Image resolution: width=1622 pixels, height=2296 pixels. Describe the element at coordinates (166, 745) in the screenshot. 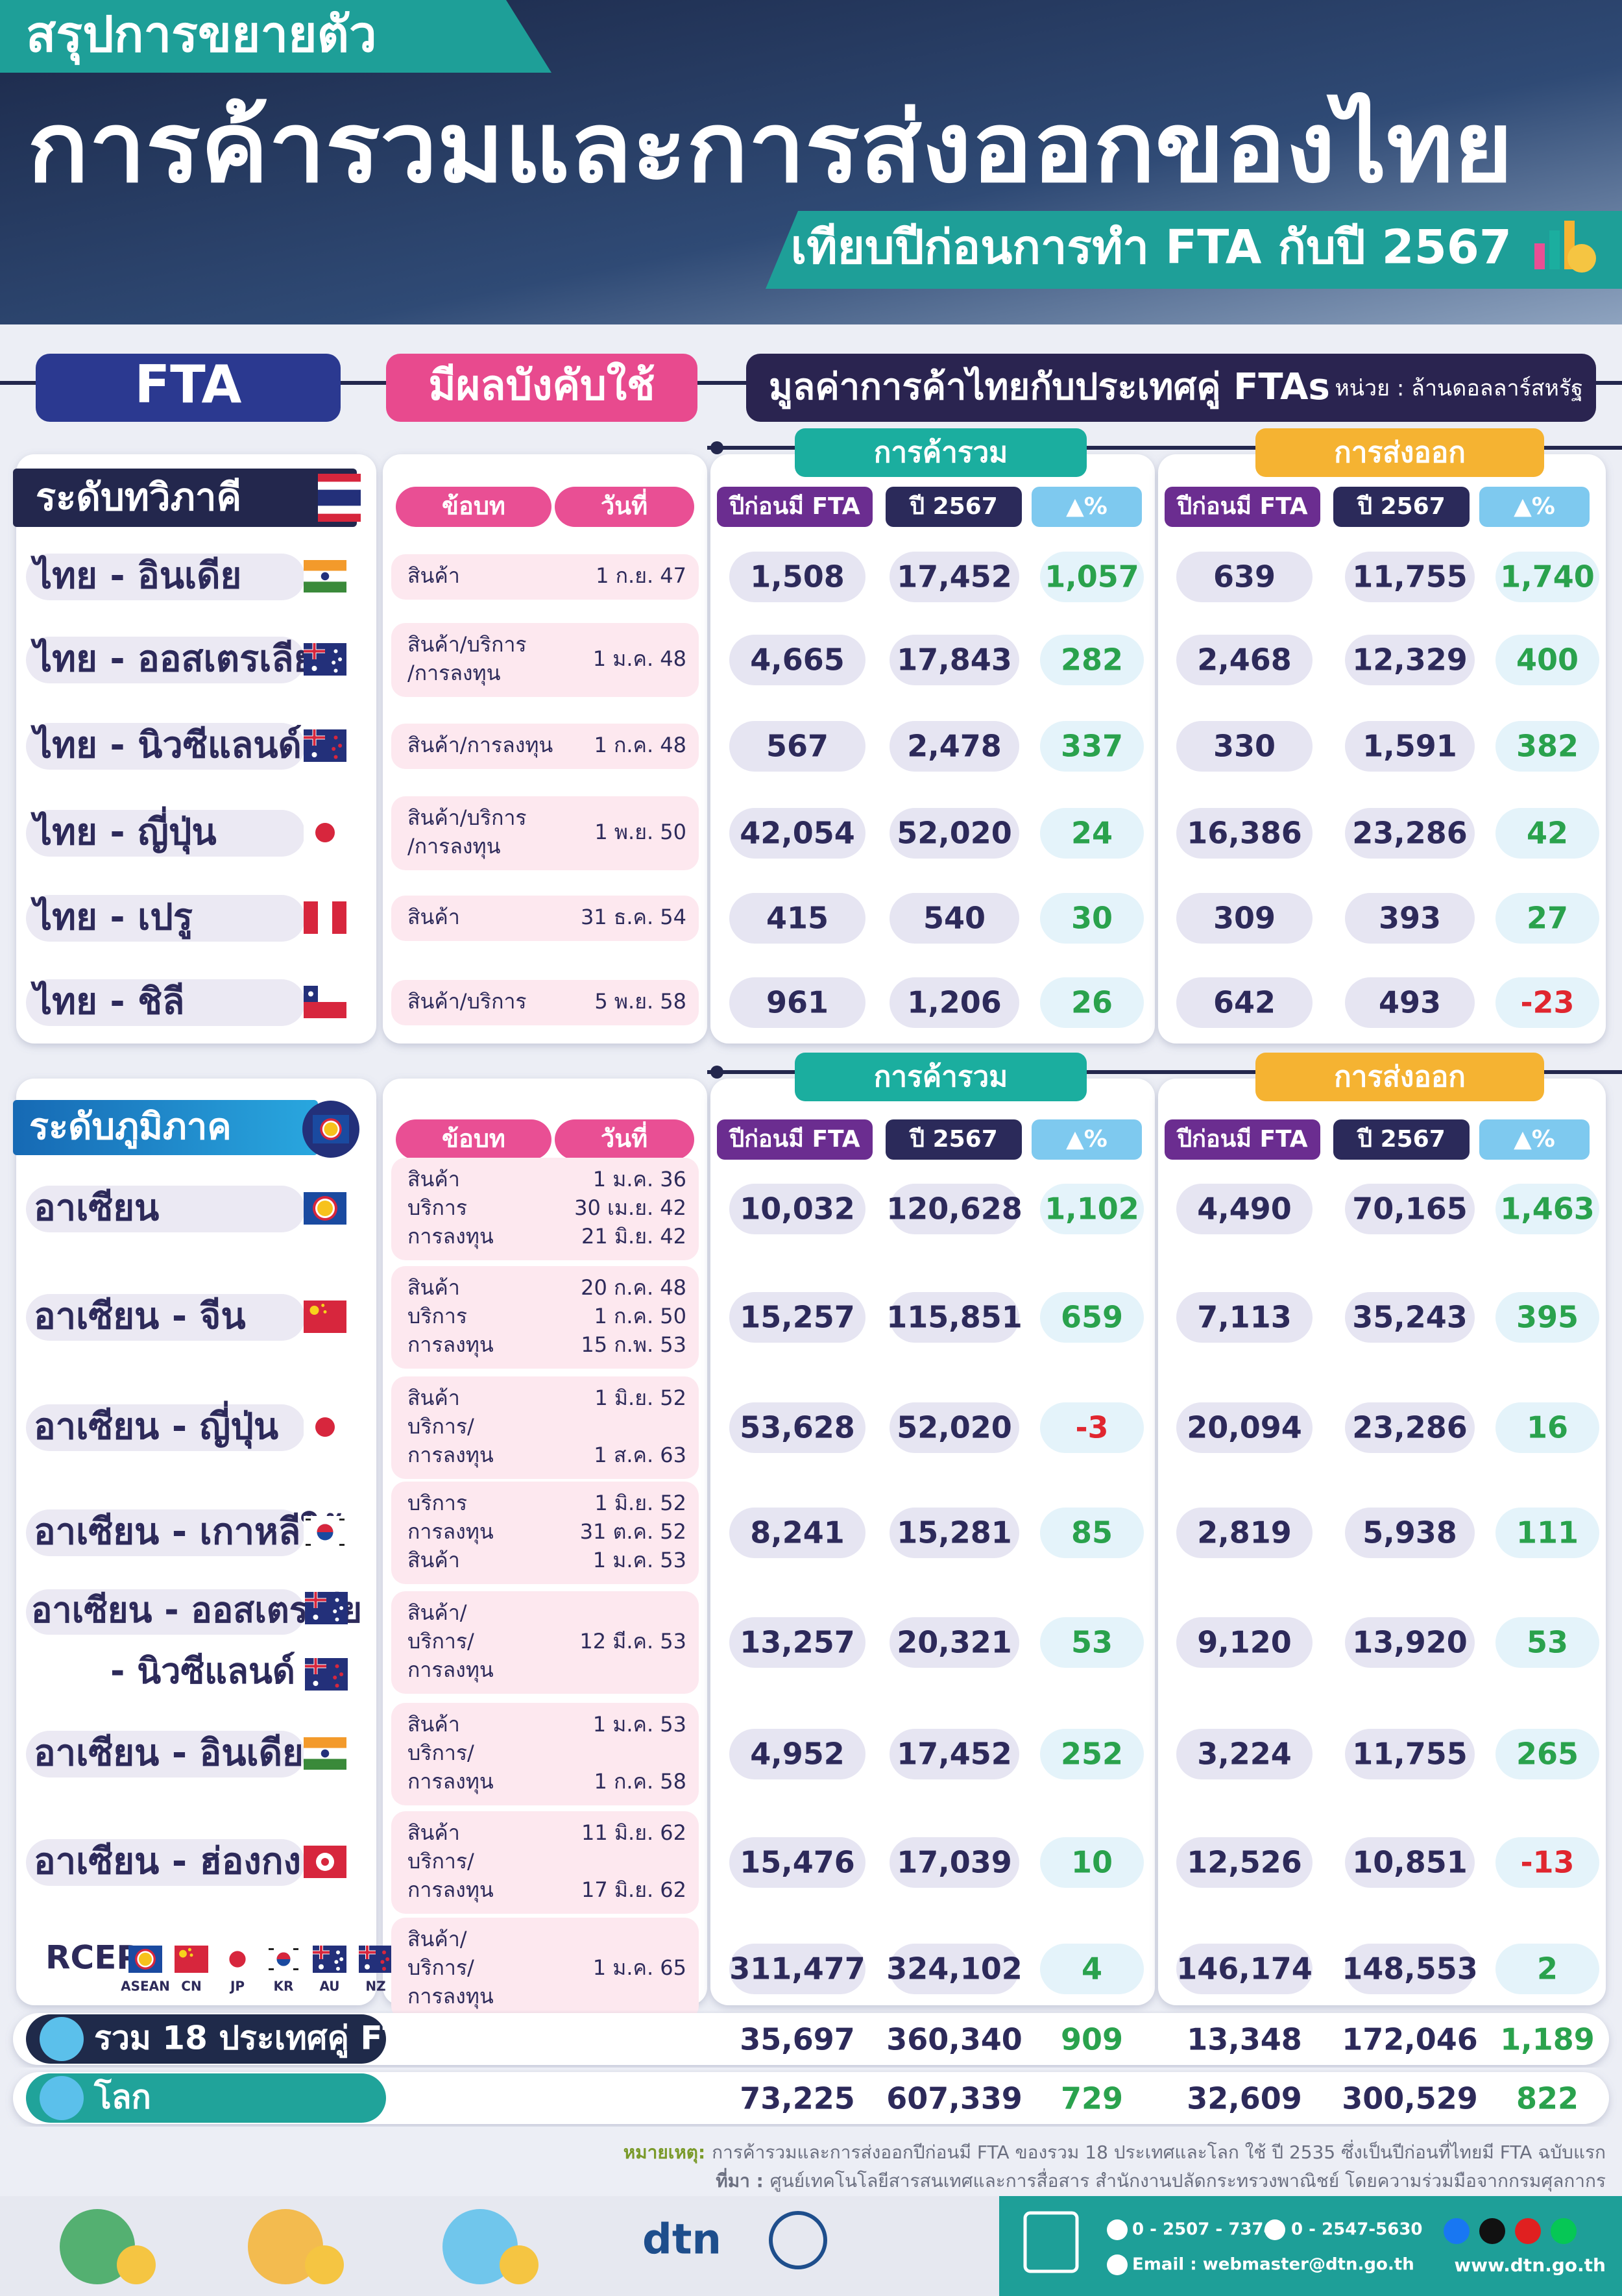

I see `partner-name: ไทย - นิวซีแลนด์` at that location.